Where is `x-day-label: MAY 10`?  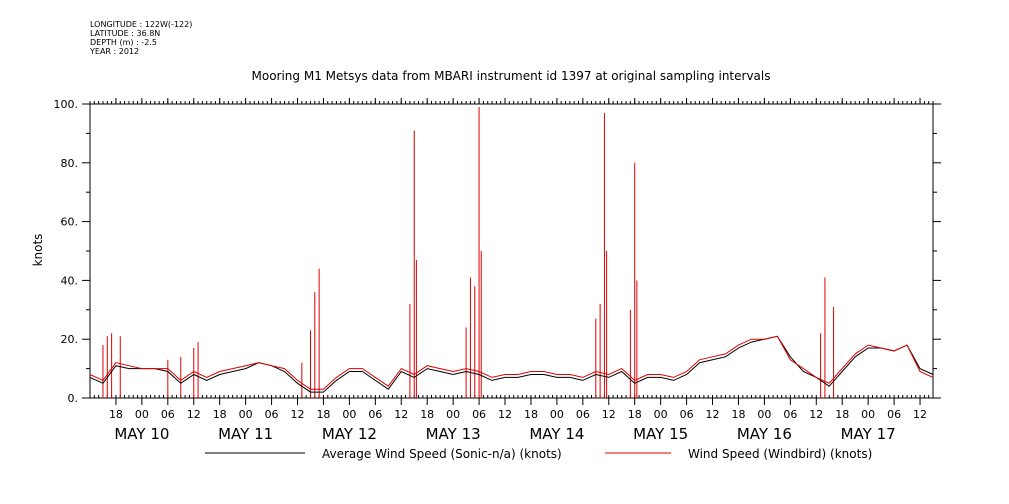 x-day-label: MAY 10 is located at coordinates (141, 434).